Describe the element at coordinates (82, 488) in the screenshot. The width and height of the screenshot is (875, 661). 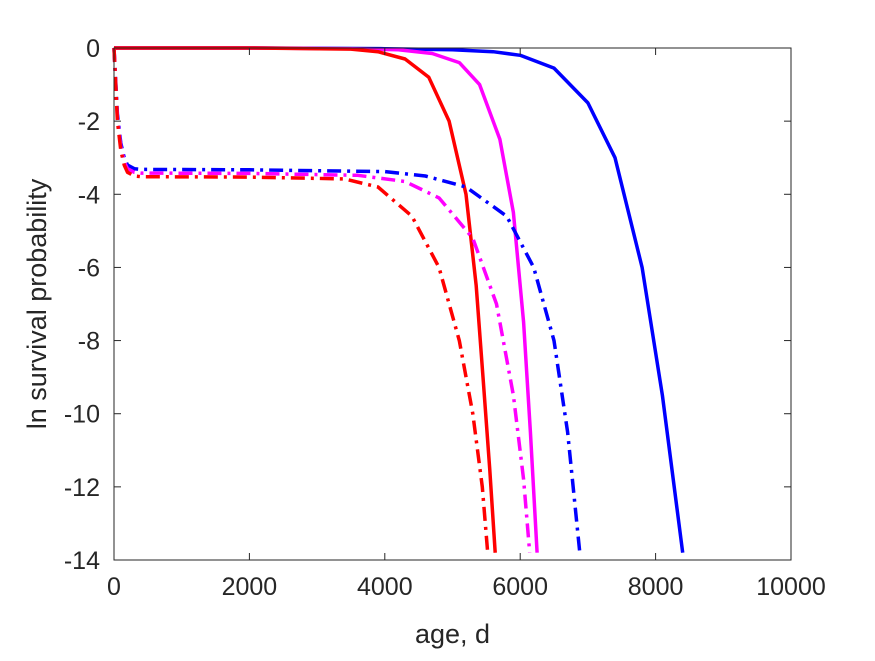
I see `y-tick-label: -12` at that location.